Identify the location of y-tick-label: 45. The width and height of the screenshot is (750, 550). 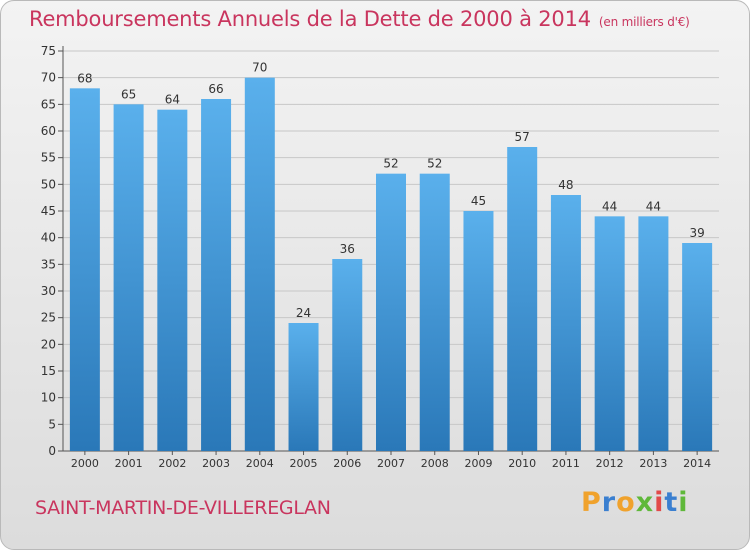
(48, 211).